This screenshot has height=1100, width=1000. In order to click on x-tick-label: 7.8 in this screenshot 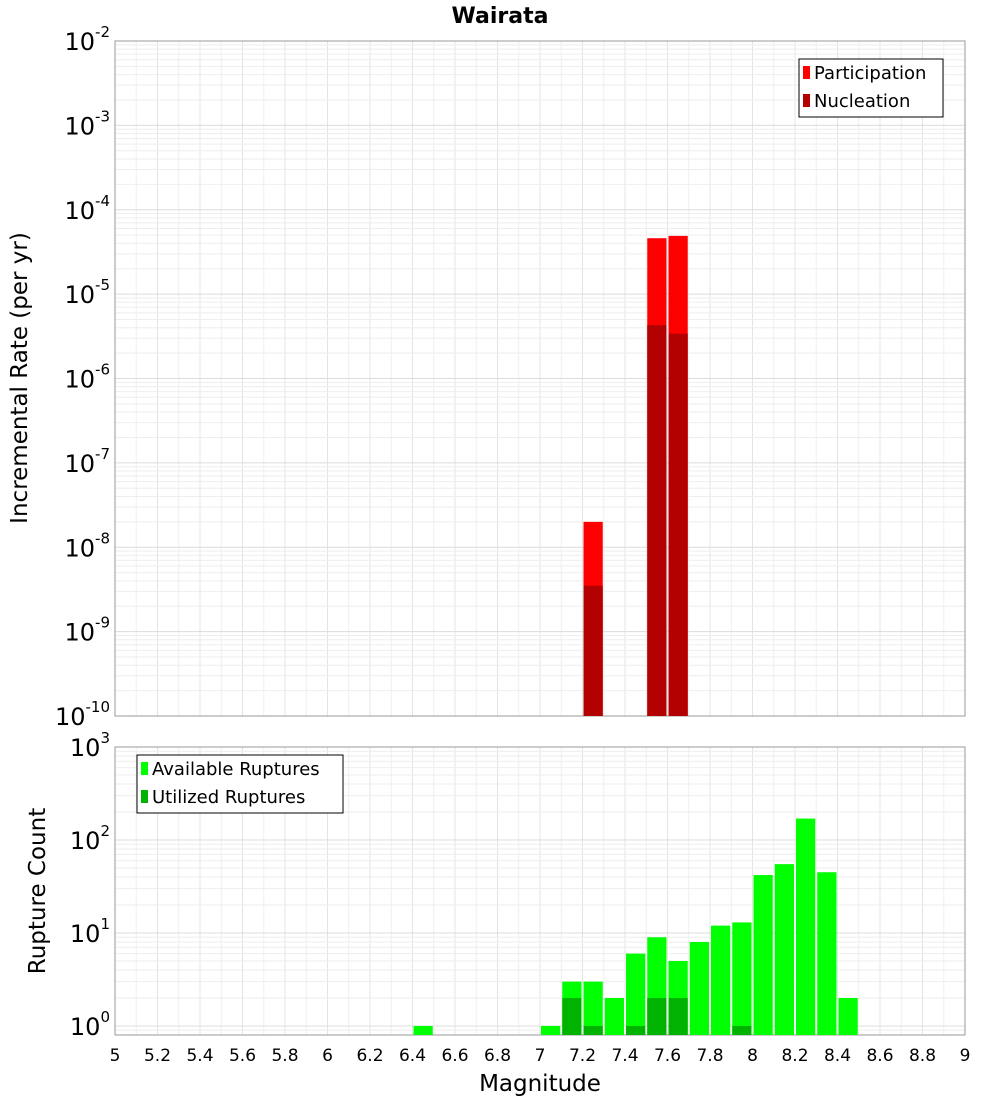, I will do `click(709, 1056)`.